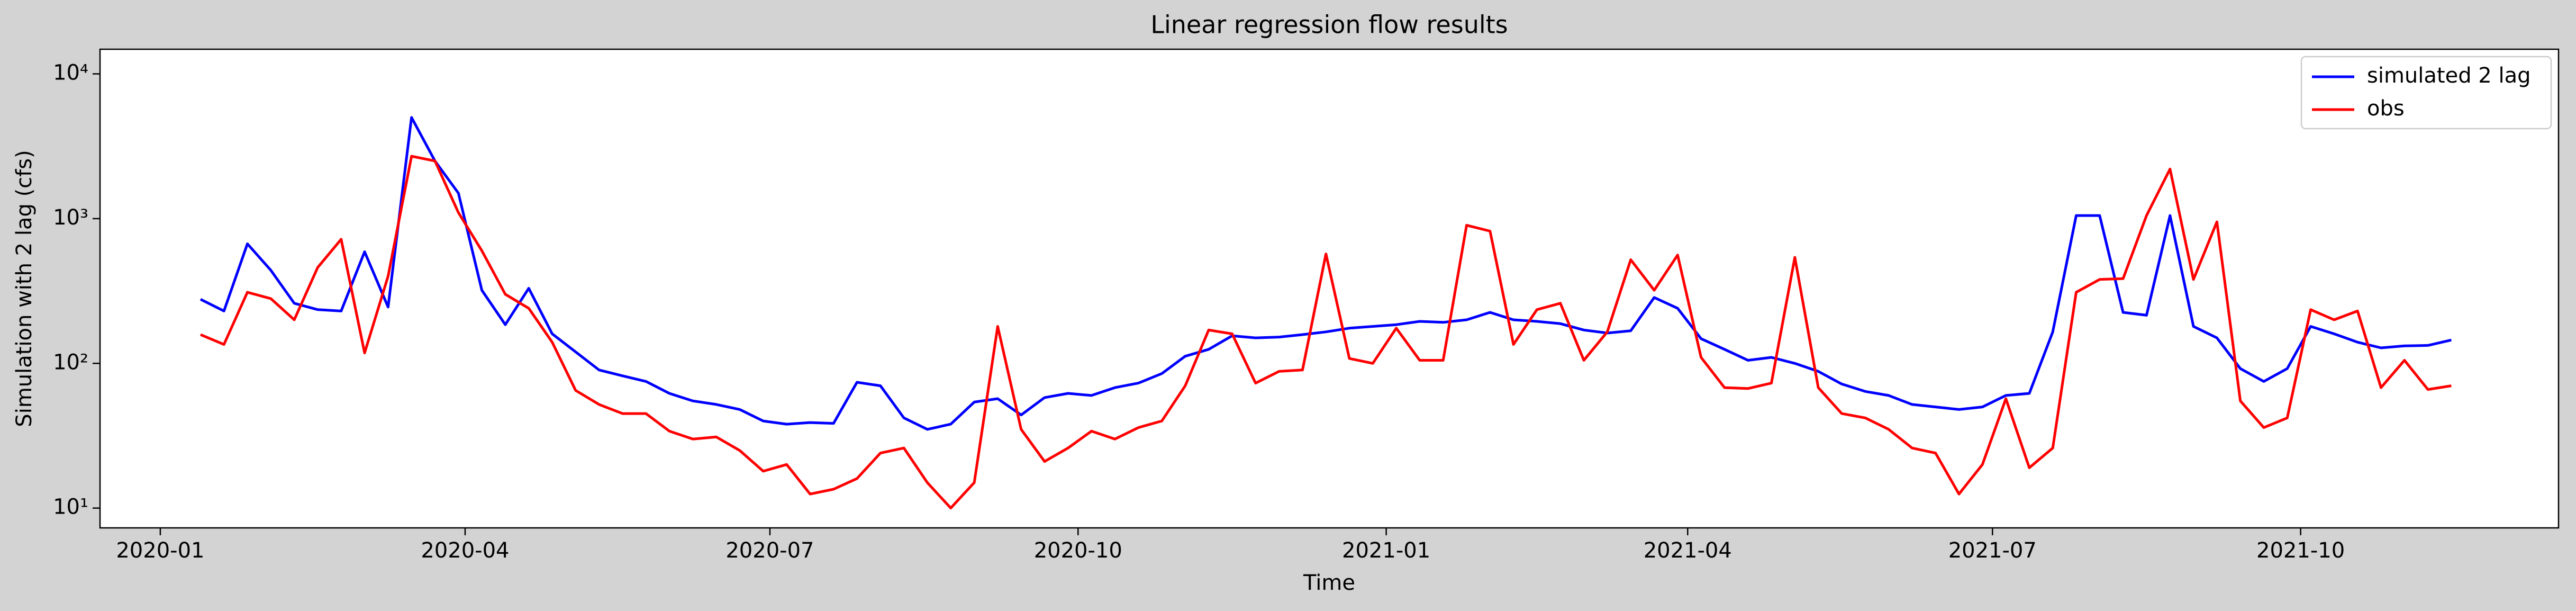 The width and height of the screenshot is (2576, 611). What do you see at coordinates (1329, 583) in the screenshot?
I see `x-axis-label: Time` at bounding box center [1329, 583].